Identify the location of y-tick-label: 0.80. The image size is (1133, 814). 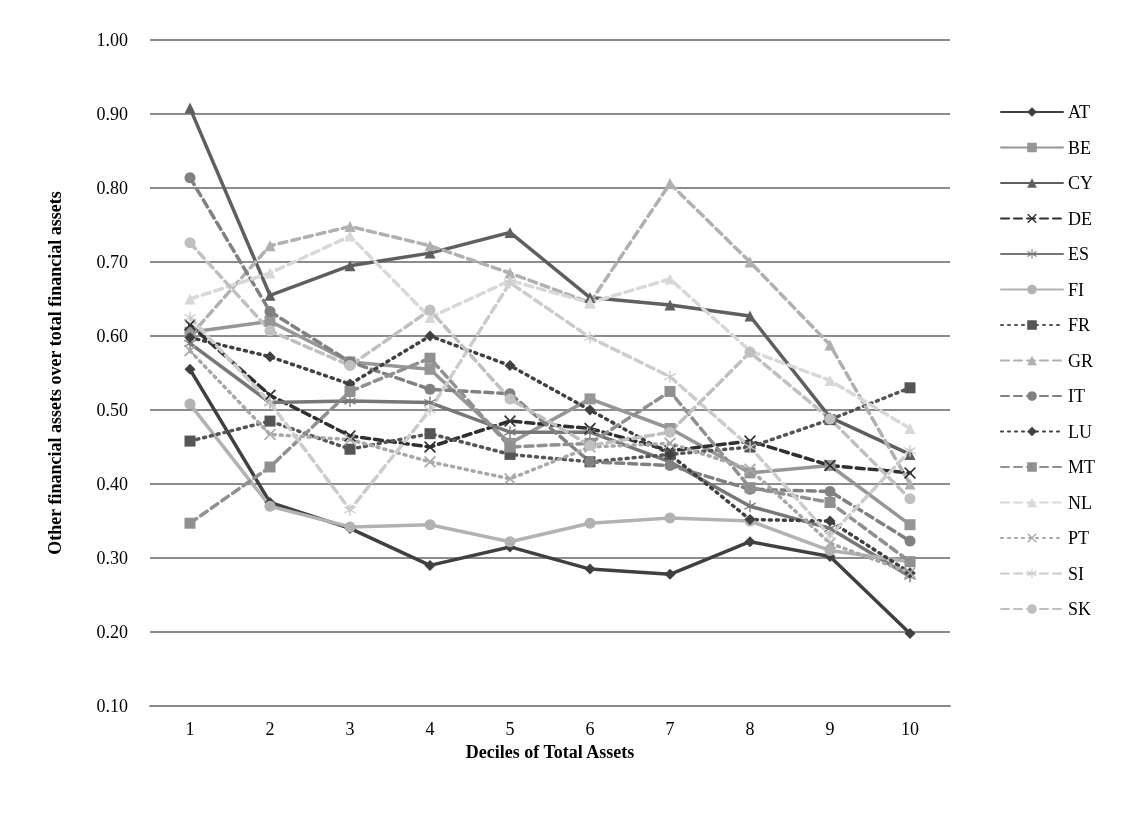
(112, 188).